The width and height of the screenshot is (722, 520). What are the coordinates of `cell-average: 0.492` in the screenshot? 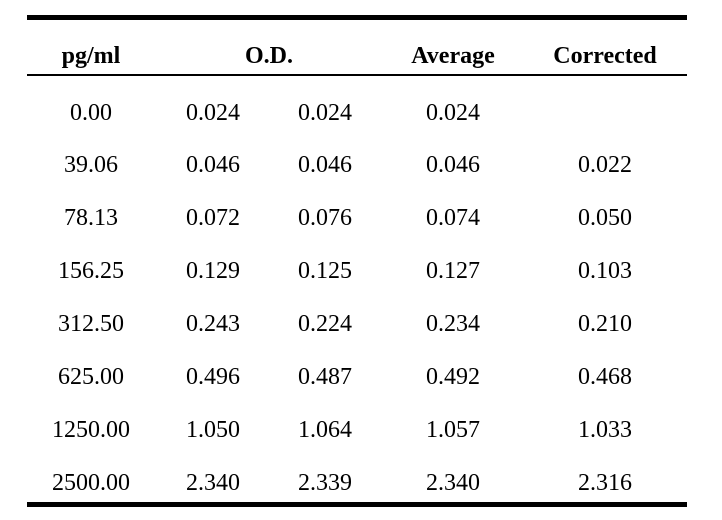 It's located at (453, 377).